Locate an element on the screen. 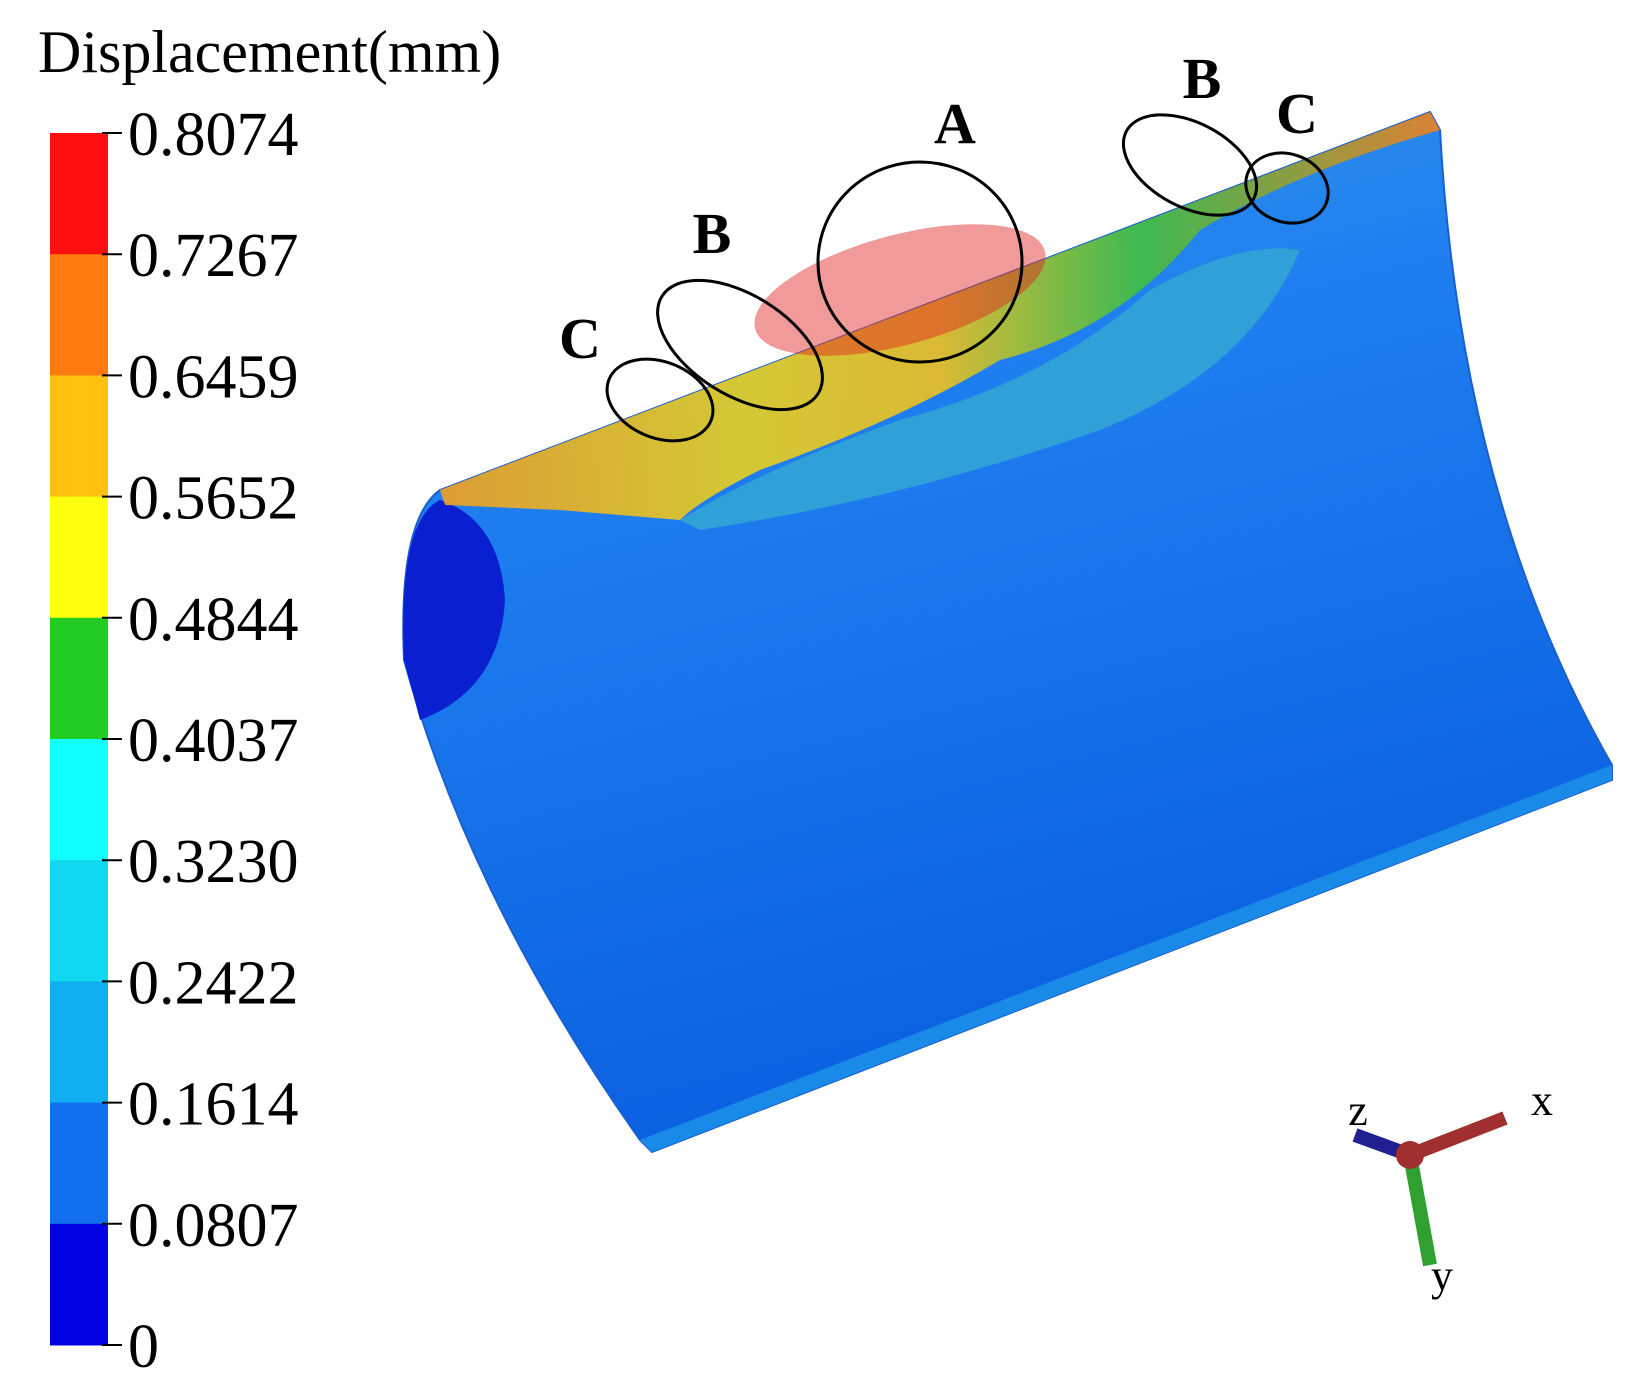  region-label: A is located at coordinates (955, 123).